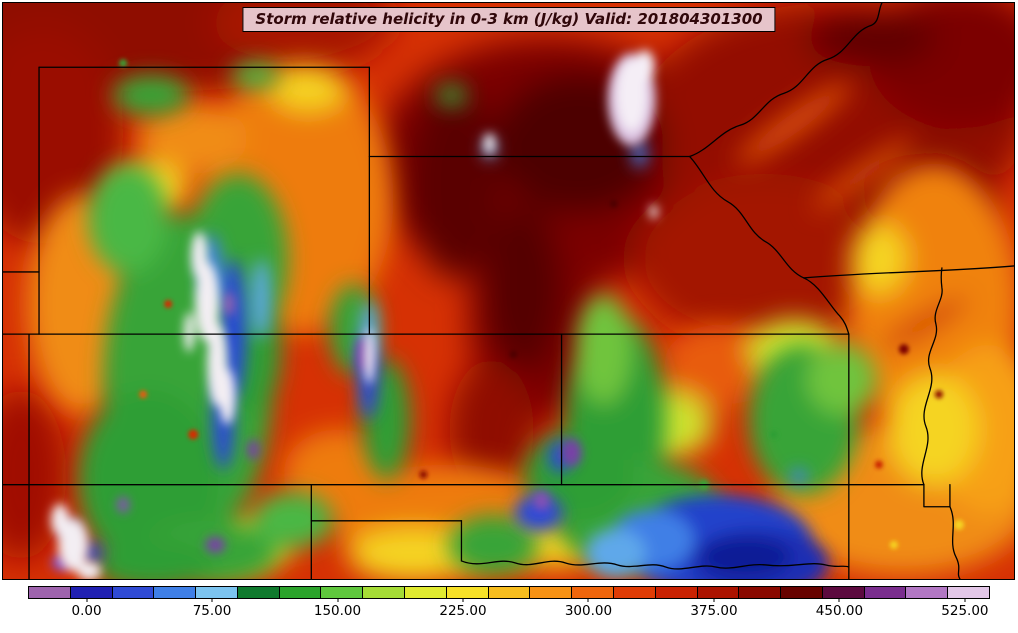 This screenshot has height=633, width=1018. Describe the element at coordinates (714, 611) in the screenshot. I see `colorbar-tick-label: 375.00` at that location.